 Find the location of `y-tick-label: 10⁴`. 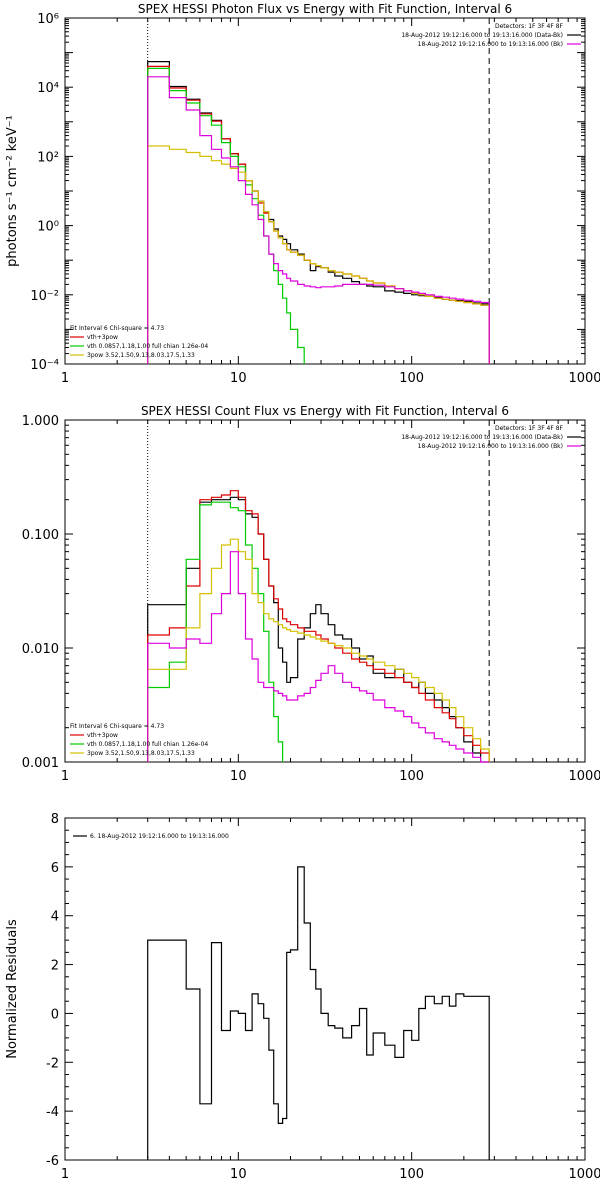

y-tick-label: 10⁴ is located at coordinates (48, 88).